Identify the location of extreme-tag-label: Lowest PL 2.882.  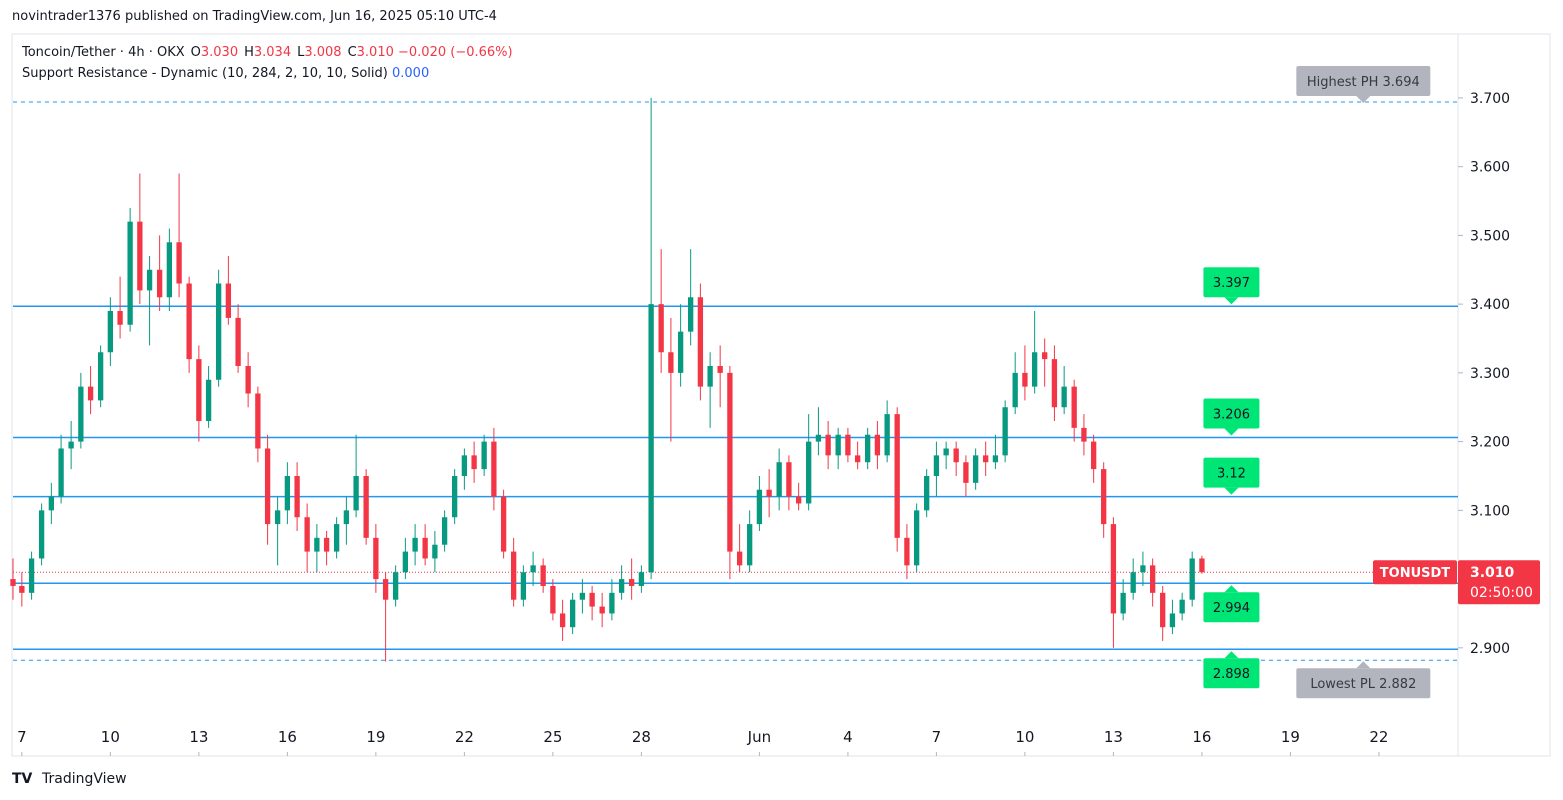
(1363, 684).